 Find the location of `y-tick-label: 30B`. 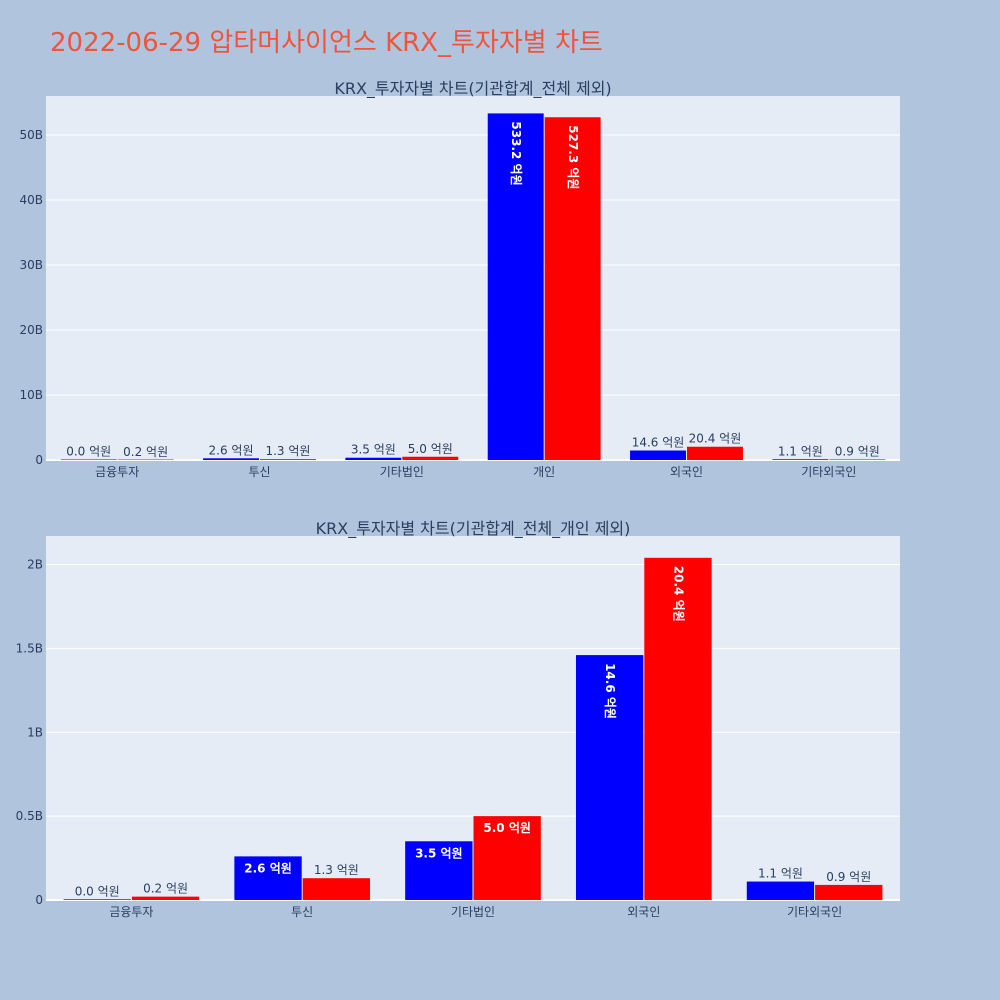

y-tick-label: 30B is located at coordinates (31, 265).